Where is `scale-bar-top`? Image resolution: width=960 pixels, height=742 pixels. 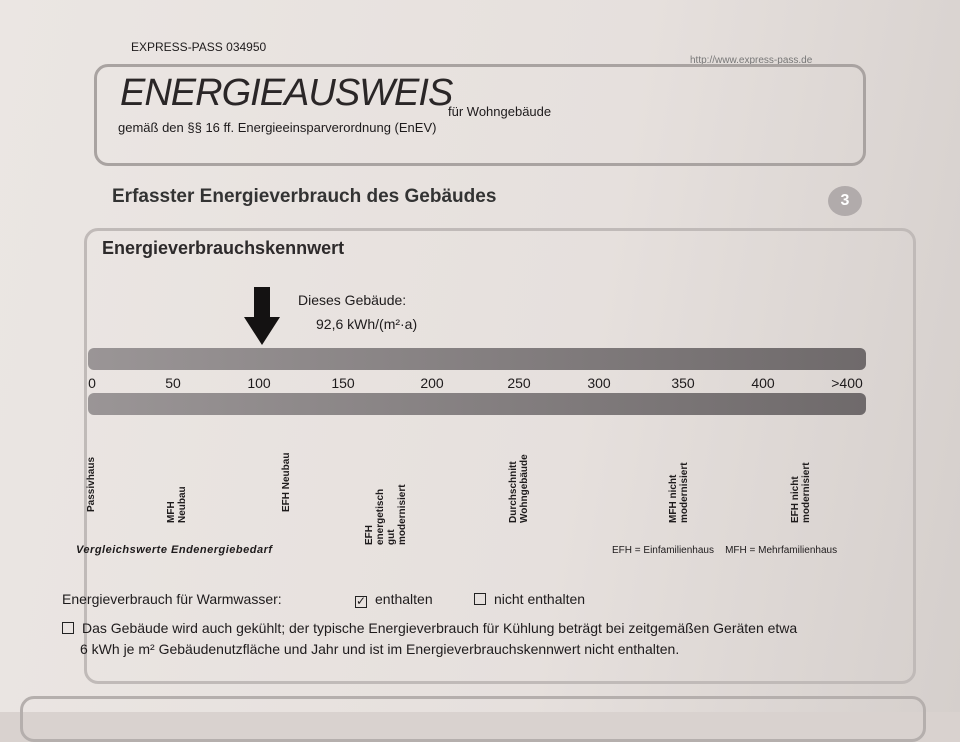 scale-bar-top is located at coordinates (477, 359).